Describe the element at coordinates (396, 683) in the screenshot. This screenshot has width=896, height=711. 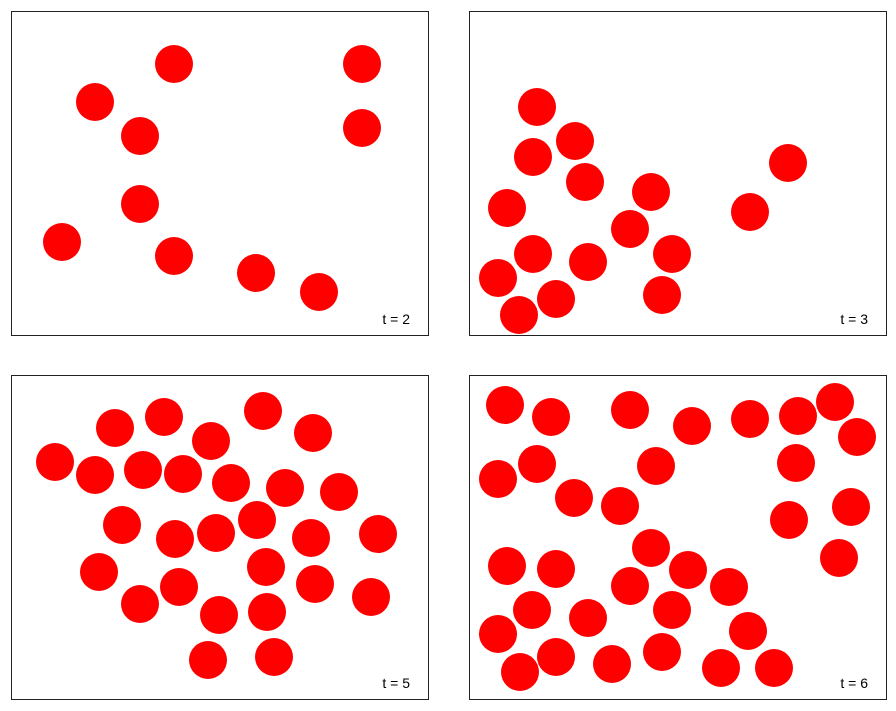
I see `time-label: t = 5` at that location.